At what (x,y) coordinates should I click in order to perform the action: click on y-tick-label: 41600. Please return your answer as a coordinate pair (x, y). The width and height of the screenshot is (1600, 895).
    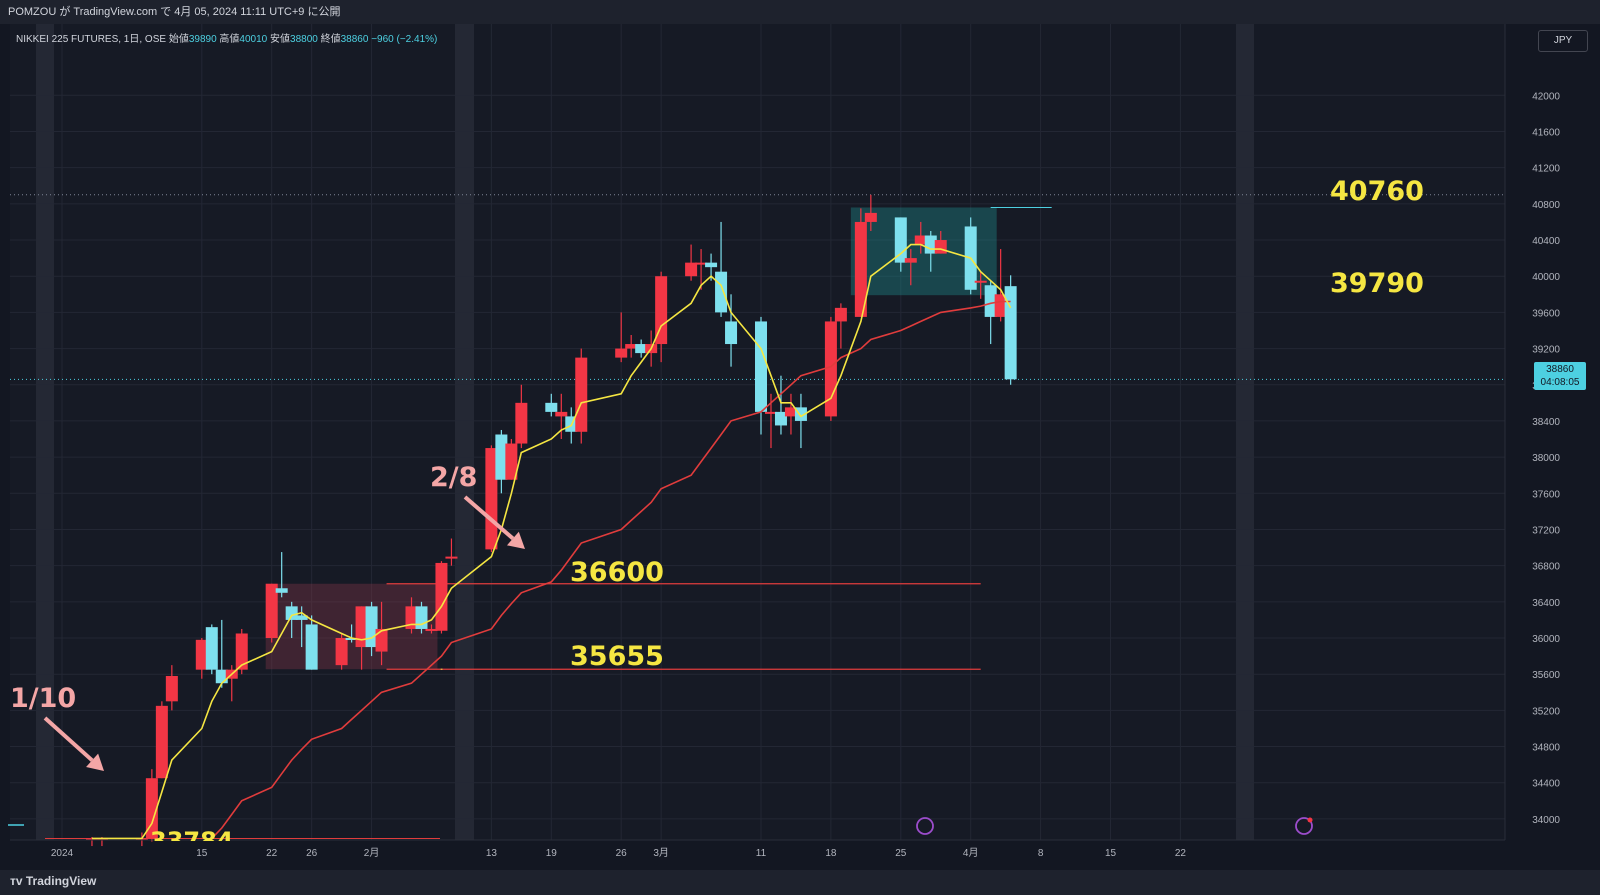
    Looking at the image, I should click on (1546, 132).